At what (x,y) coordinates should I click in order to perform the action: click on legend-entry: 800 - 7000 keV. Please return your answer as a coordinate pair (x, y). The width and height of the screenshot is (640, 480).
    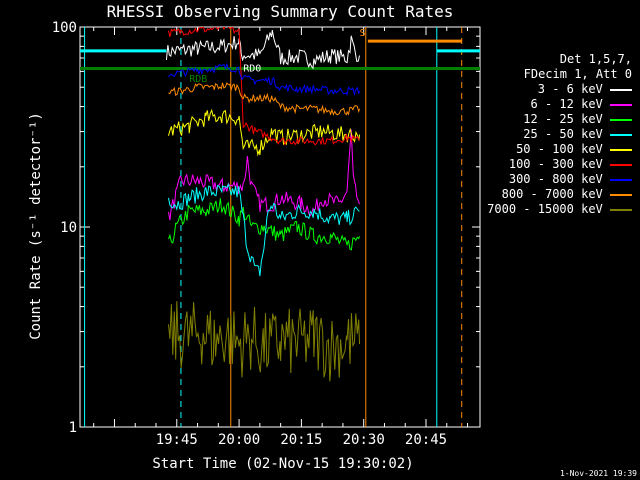
    Looking at the image, I should click on (567, 194).